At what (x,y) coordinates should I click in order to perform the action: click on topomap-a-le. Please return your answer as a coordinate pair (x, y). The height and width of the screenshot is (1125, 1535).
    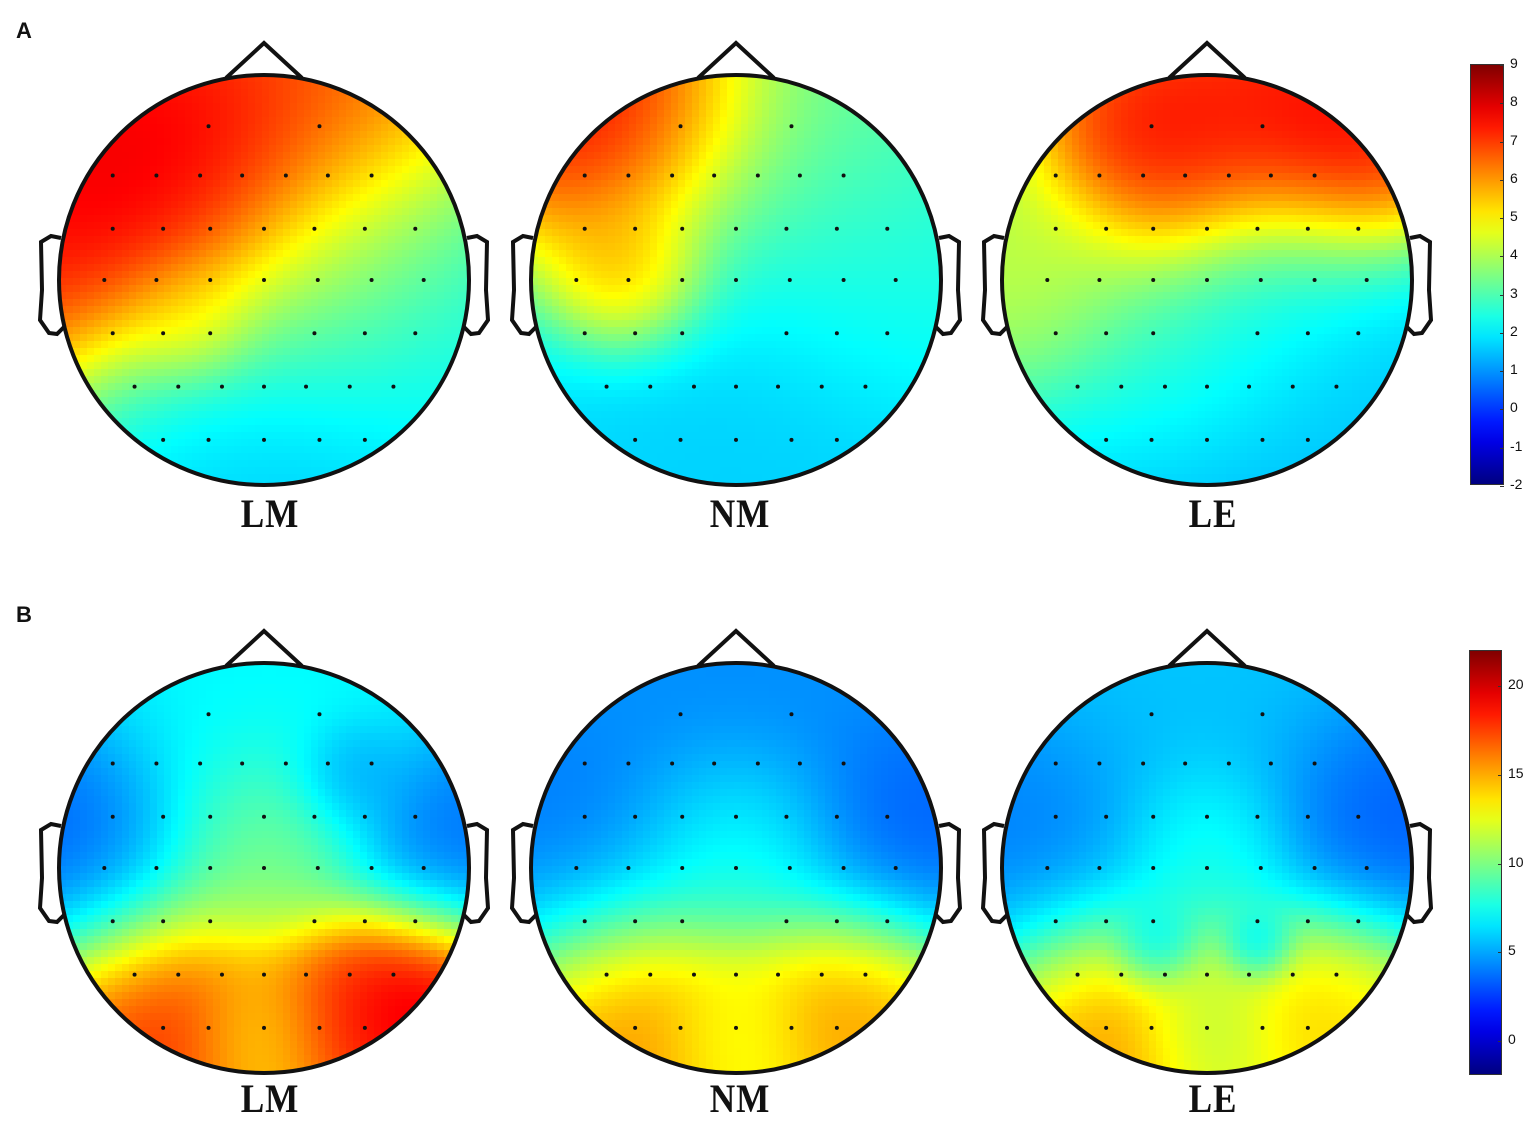
    Looking at the image, I should click on (1207, 263).